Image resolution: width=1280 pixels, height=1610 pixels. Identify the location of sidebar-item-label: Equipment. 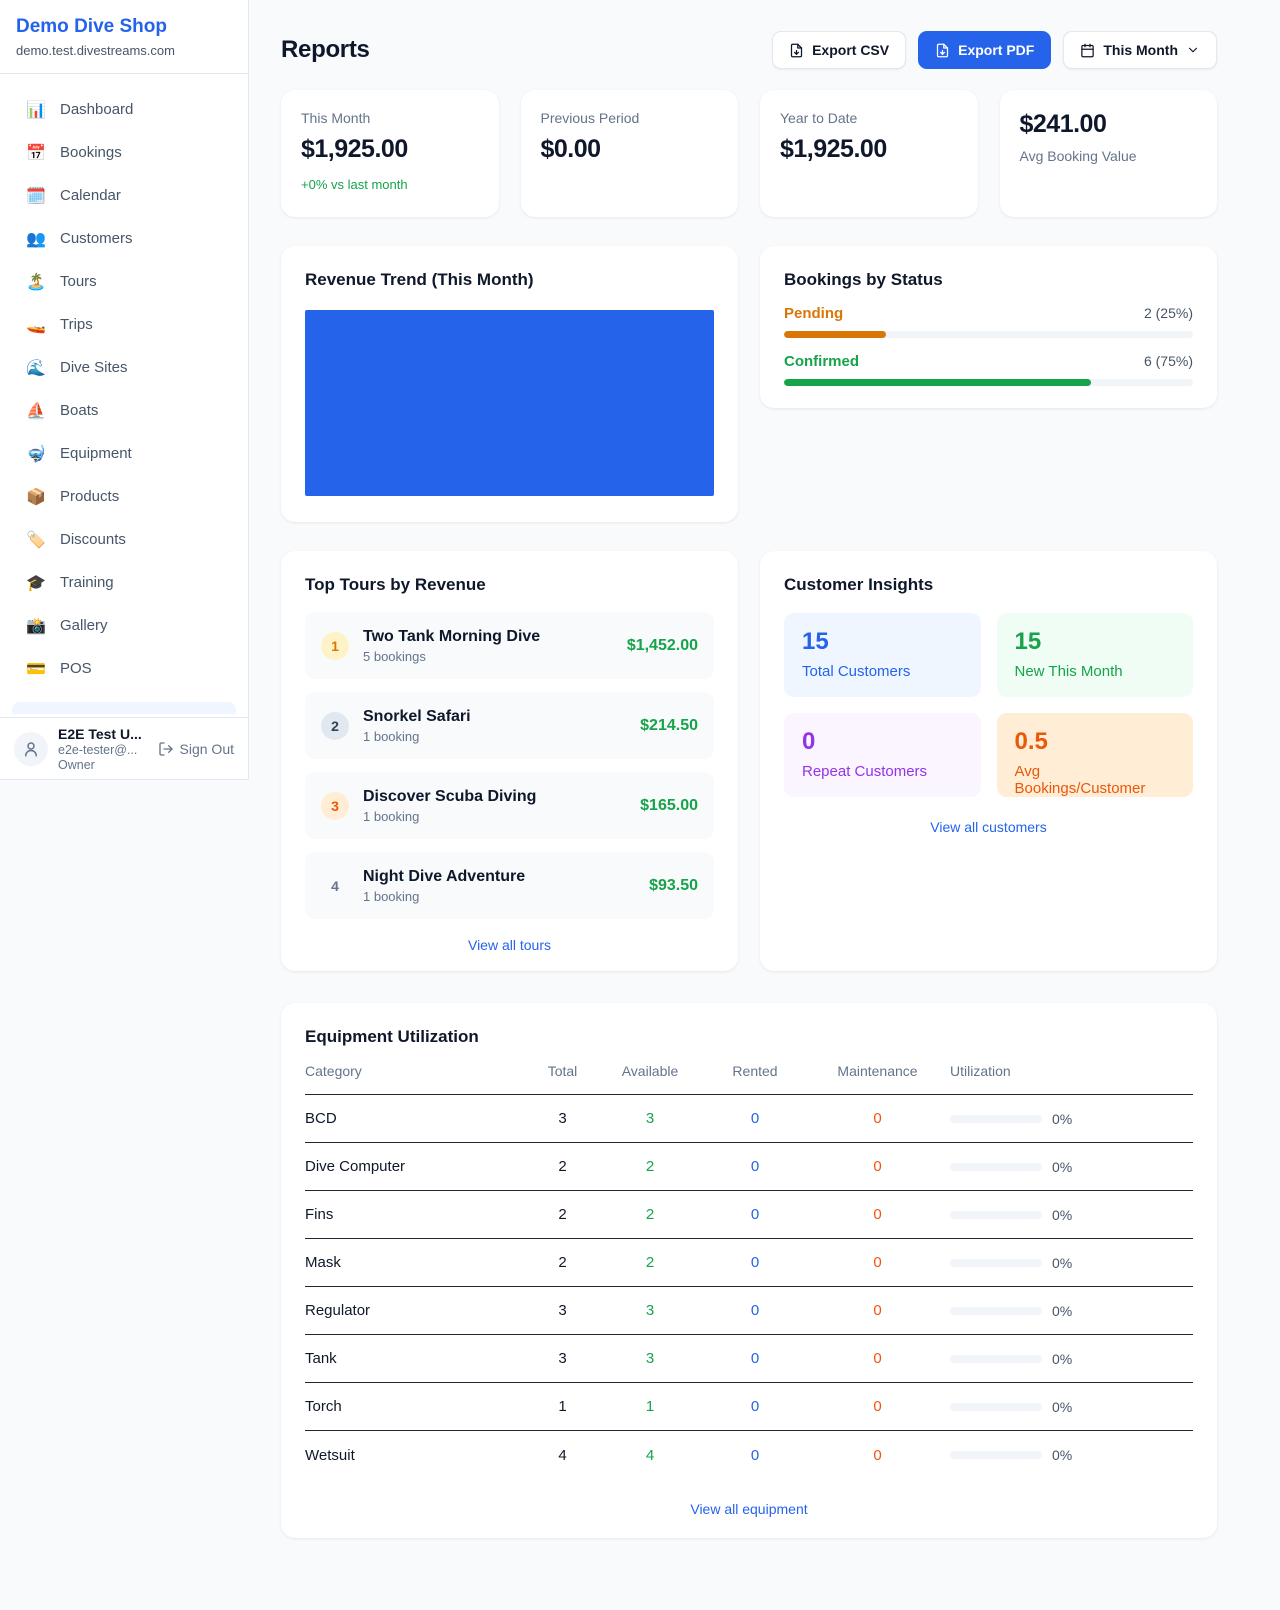
(96, 453).